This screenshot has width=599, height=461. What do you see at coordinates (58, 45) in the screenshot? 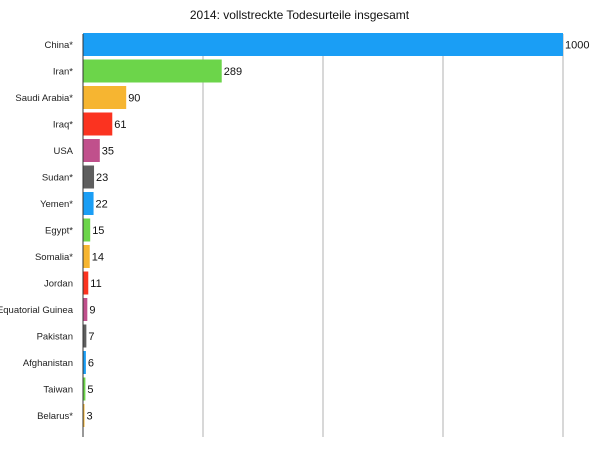
I see `category-label-0: China*` at bounding box center [58, 45].